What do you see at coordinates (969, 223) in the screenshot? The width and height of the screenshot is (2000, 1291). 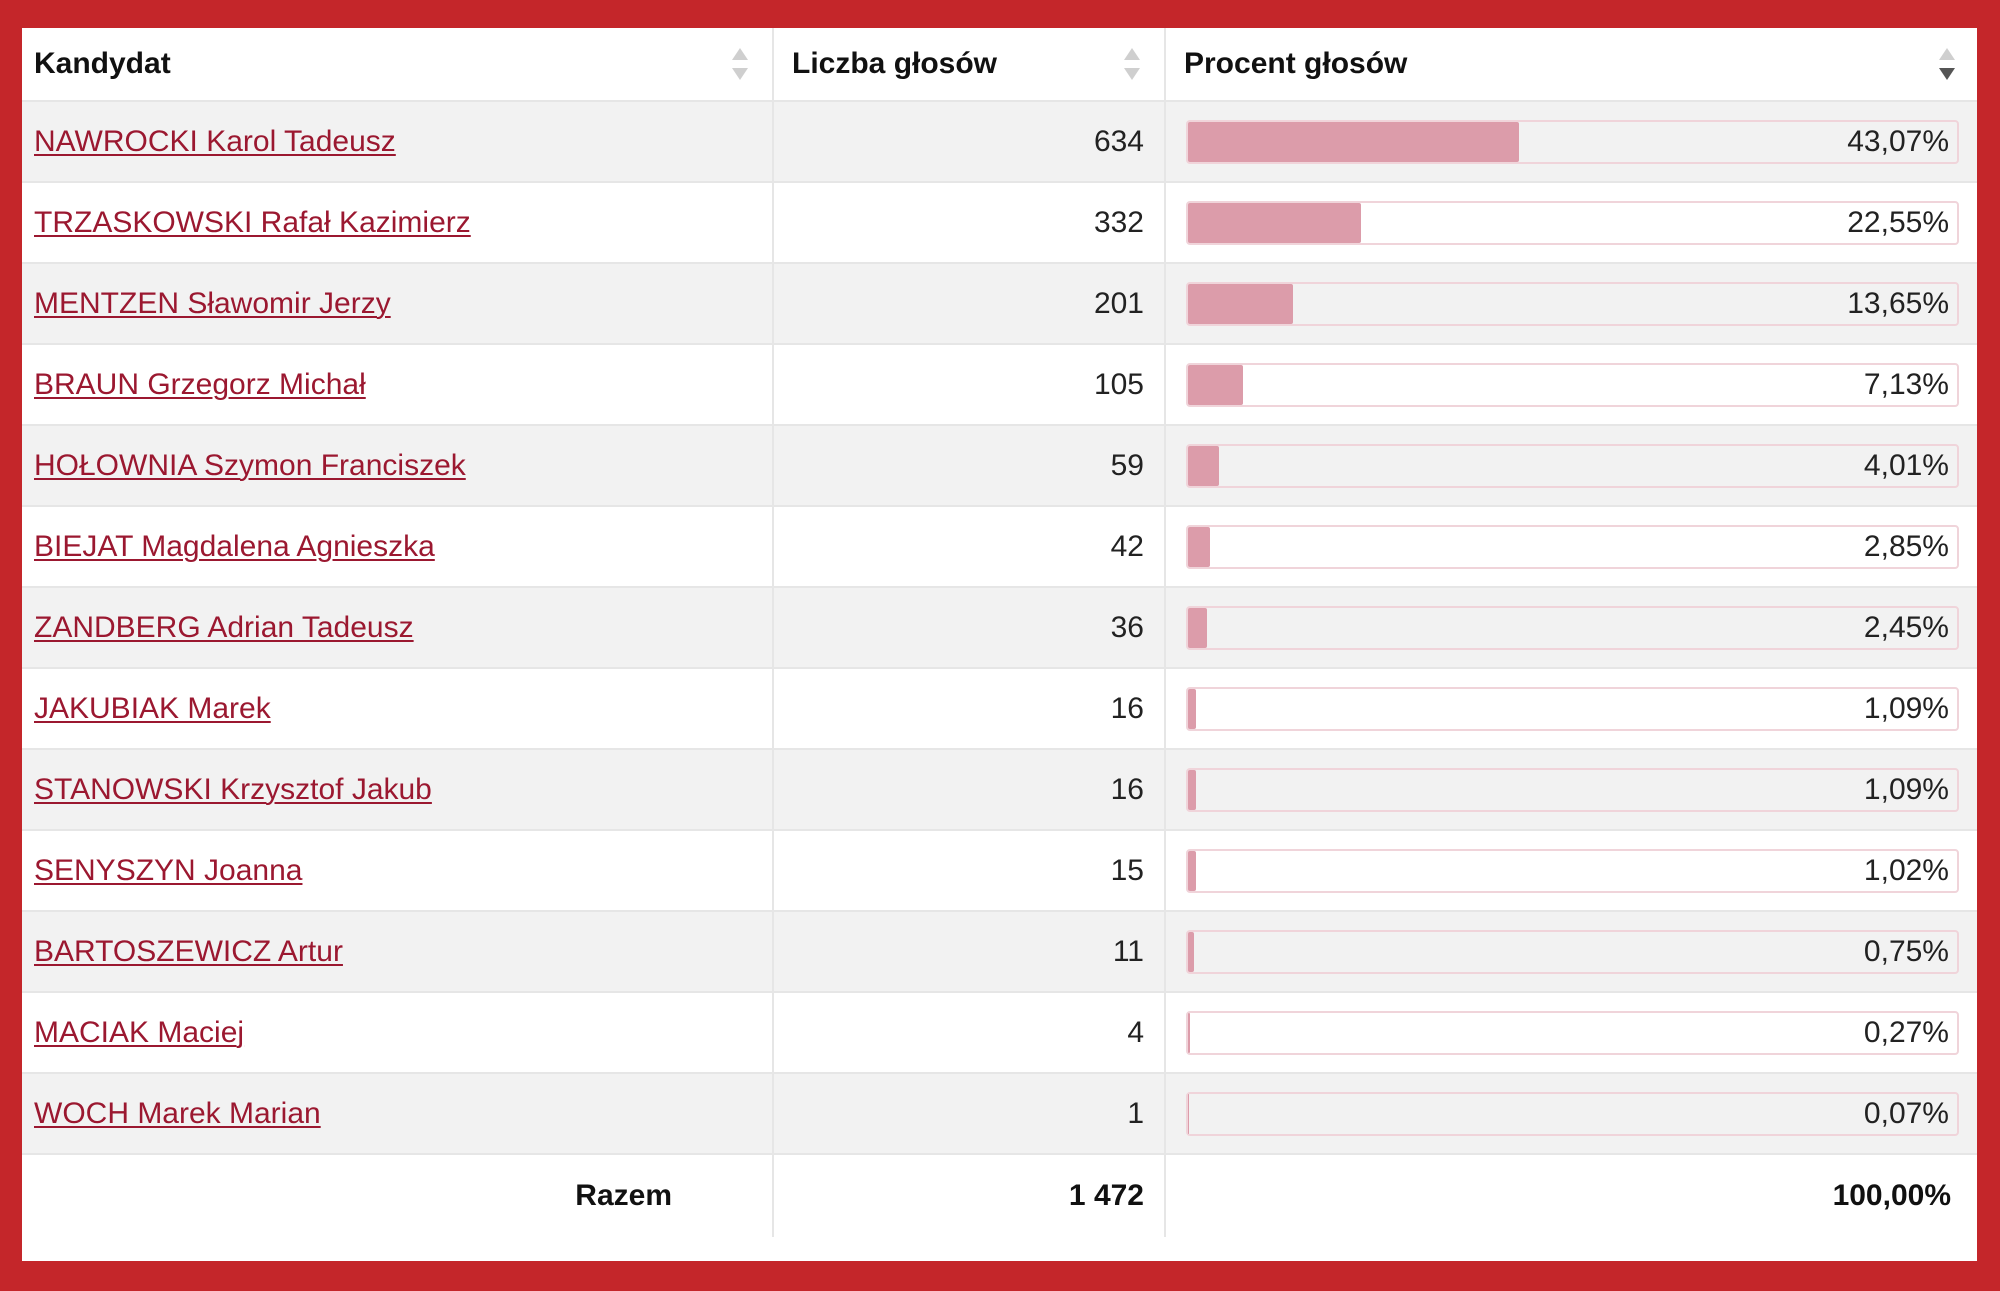 I see `votes-cell: 332` at bounding box center [969, 223].